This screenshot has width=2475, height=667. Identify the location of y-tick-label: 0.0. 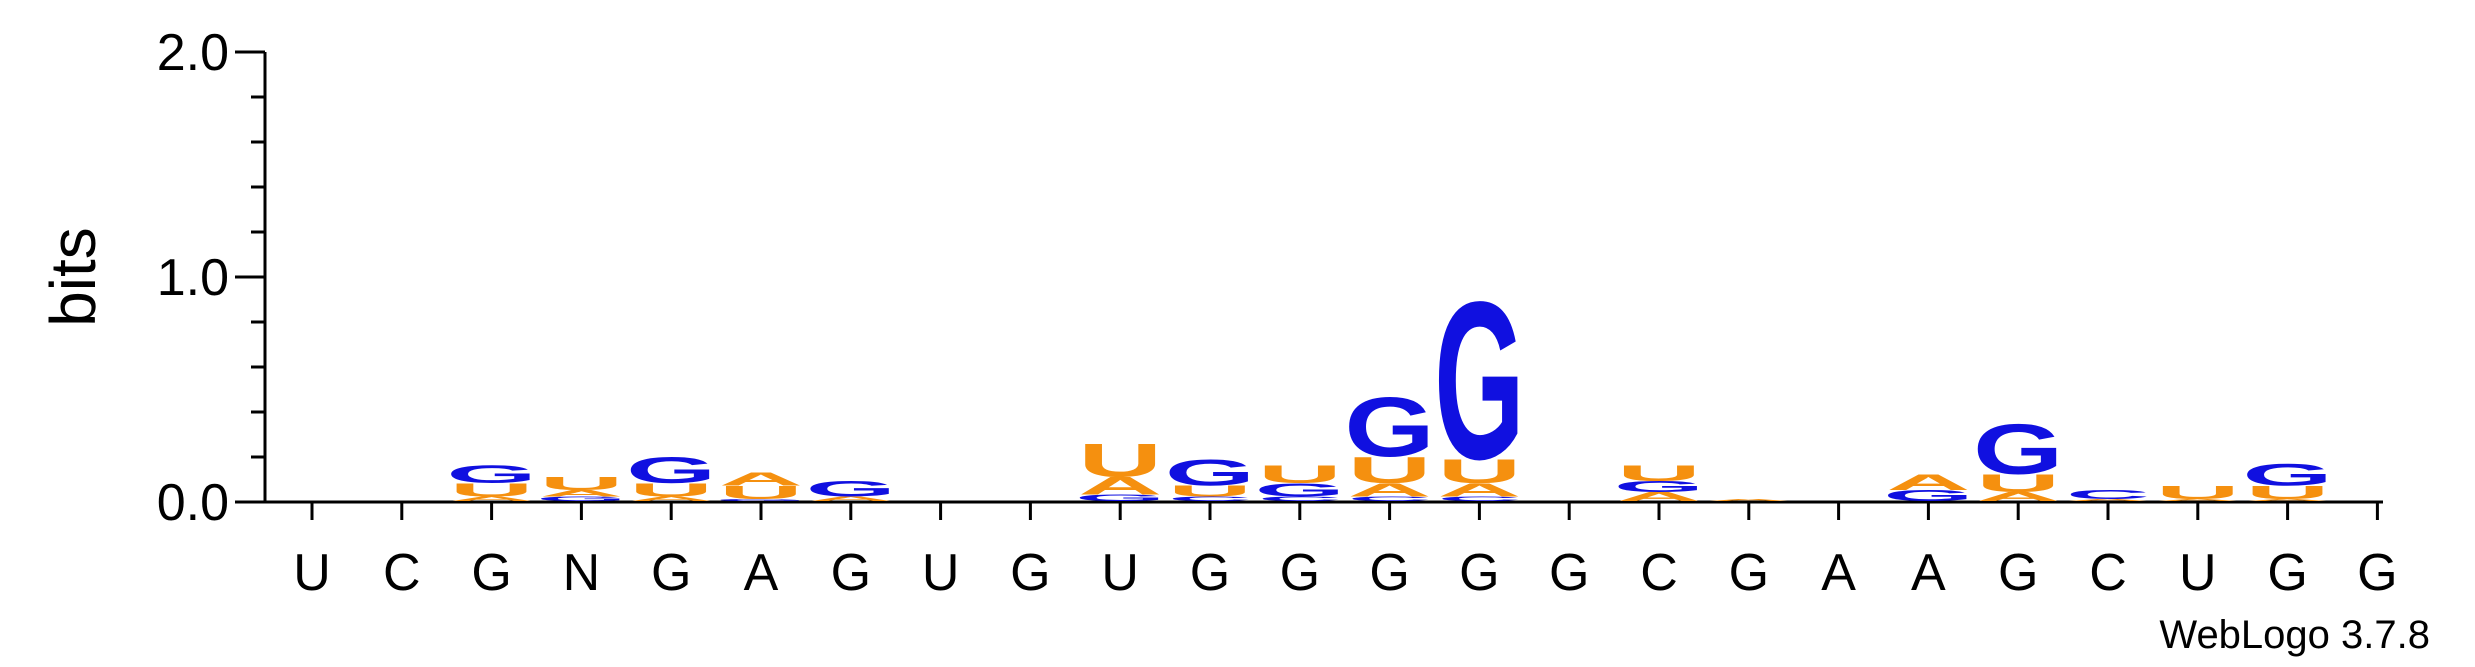
(193, 503).